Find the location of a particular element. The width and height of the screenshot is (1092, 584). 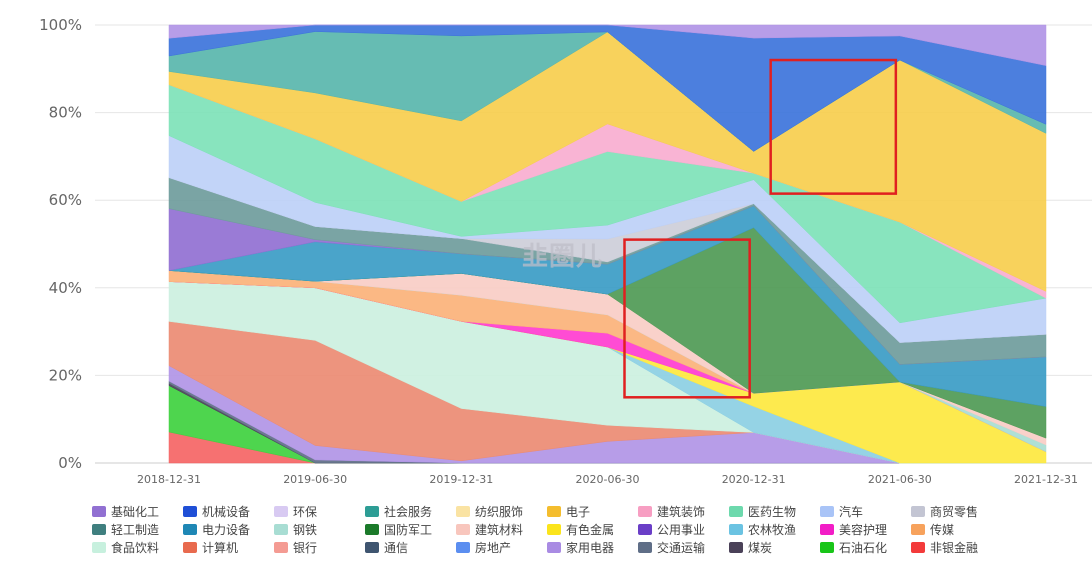

legend-label: 基础化工 is located at coordinates (135, 511).